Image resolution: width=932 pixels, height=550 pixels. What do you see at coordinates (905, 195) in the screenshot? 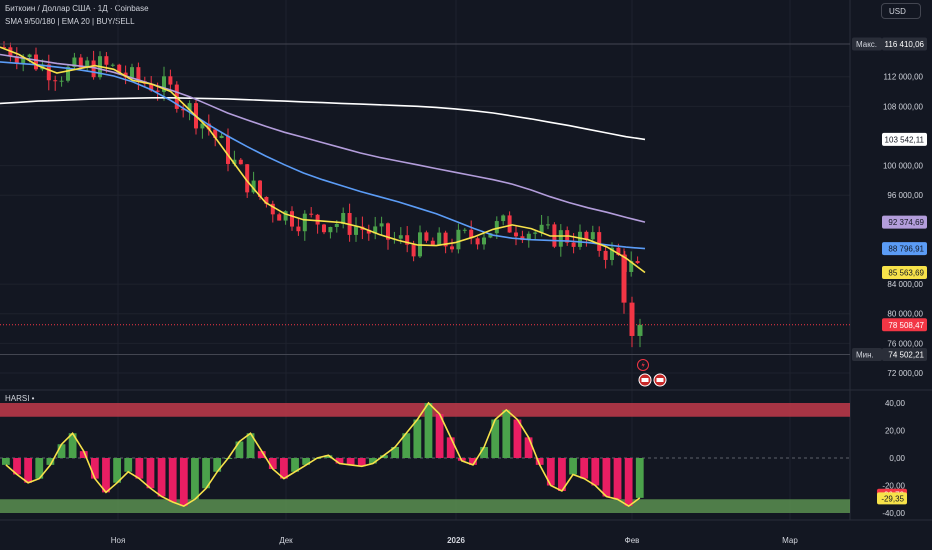
I see `price-tick-label: 96 000,00` at bounding box center [905, 195].